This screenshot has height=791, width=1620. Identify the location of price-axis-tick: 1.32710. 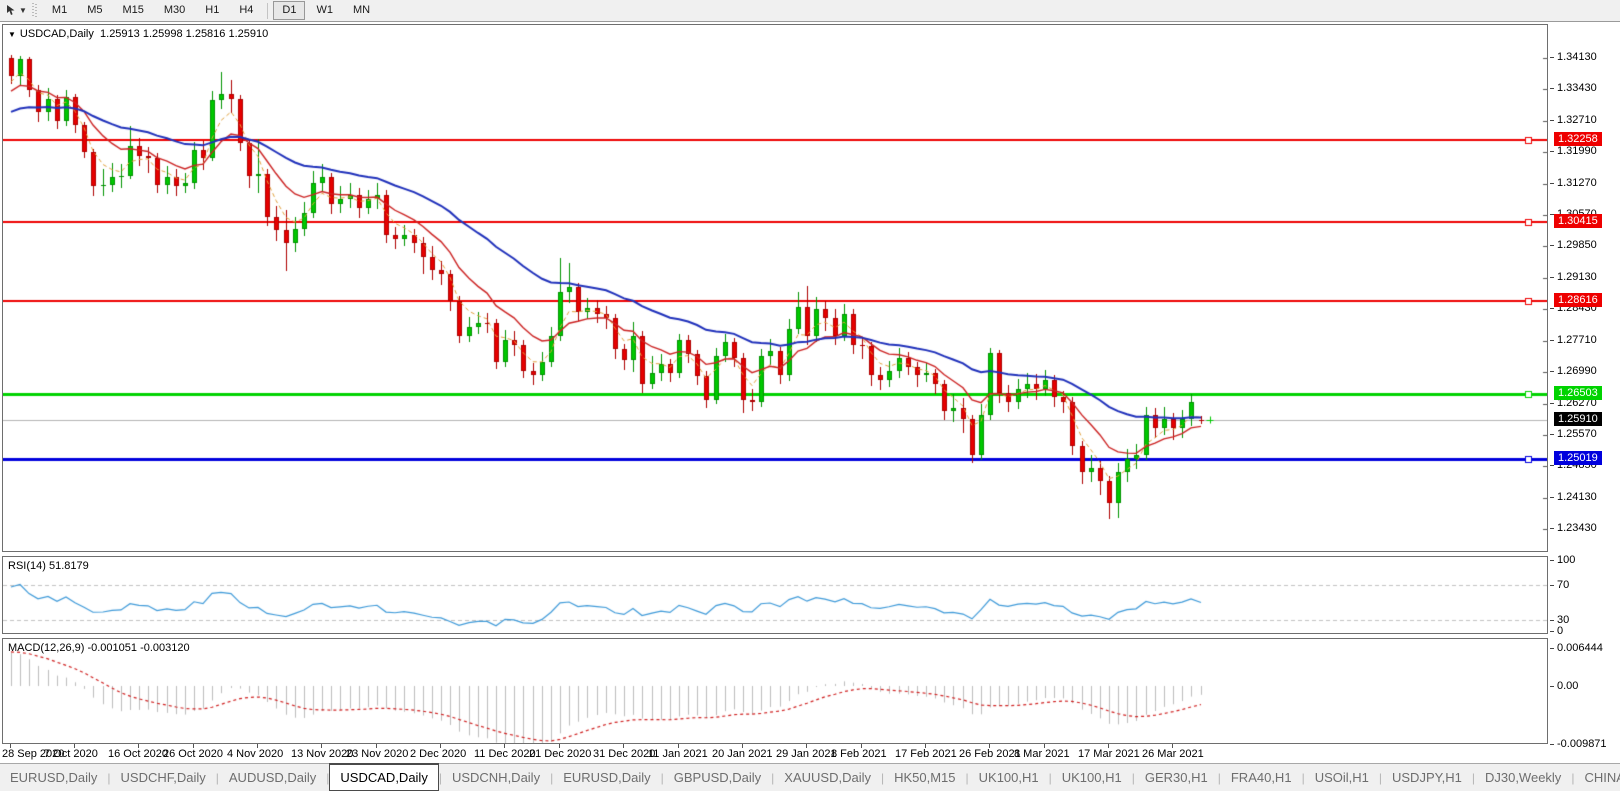
(1573, 120).